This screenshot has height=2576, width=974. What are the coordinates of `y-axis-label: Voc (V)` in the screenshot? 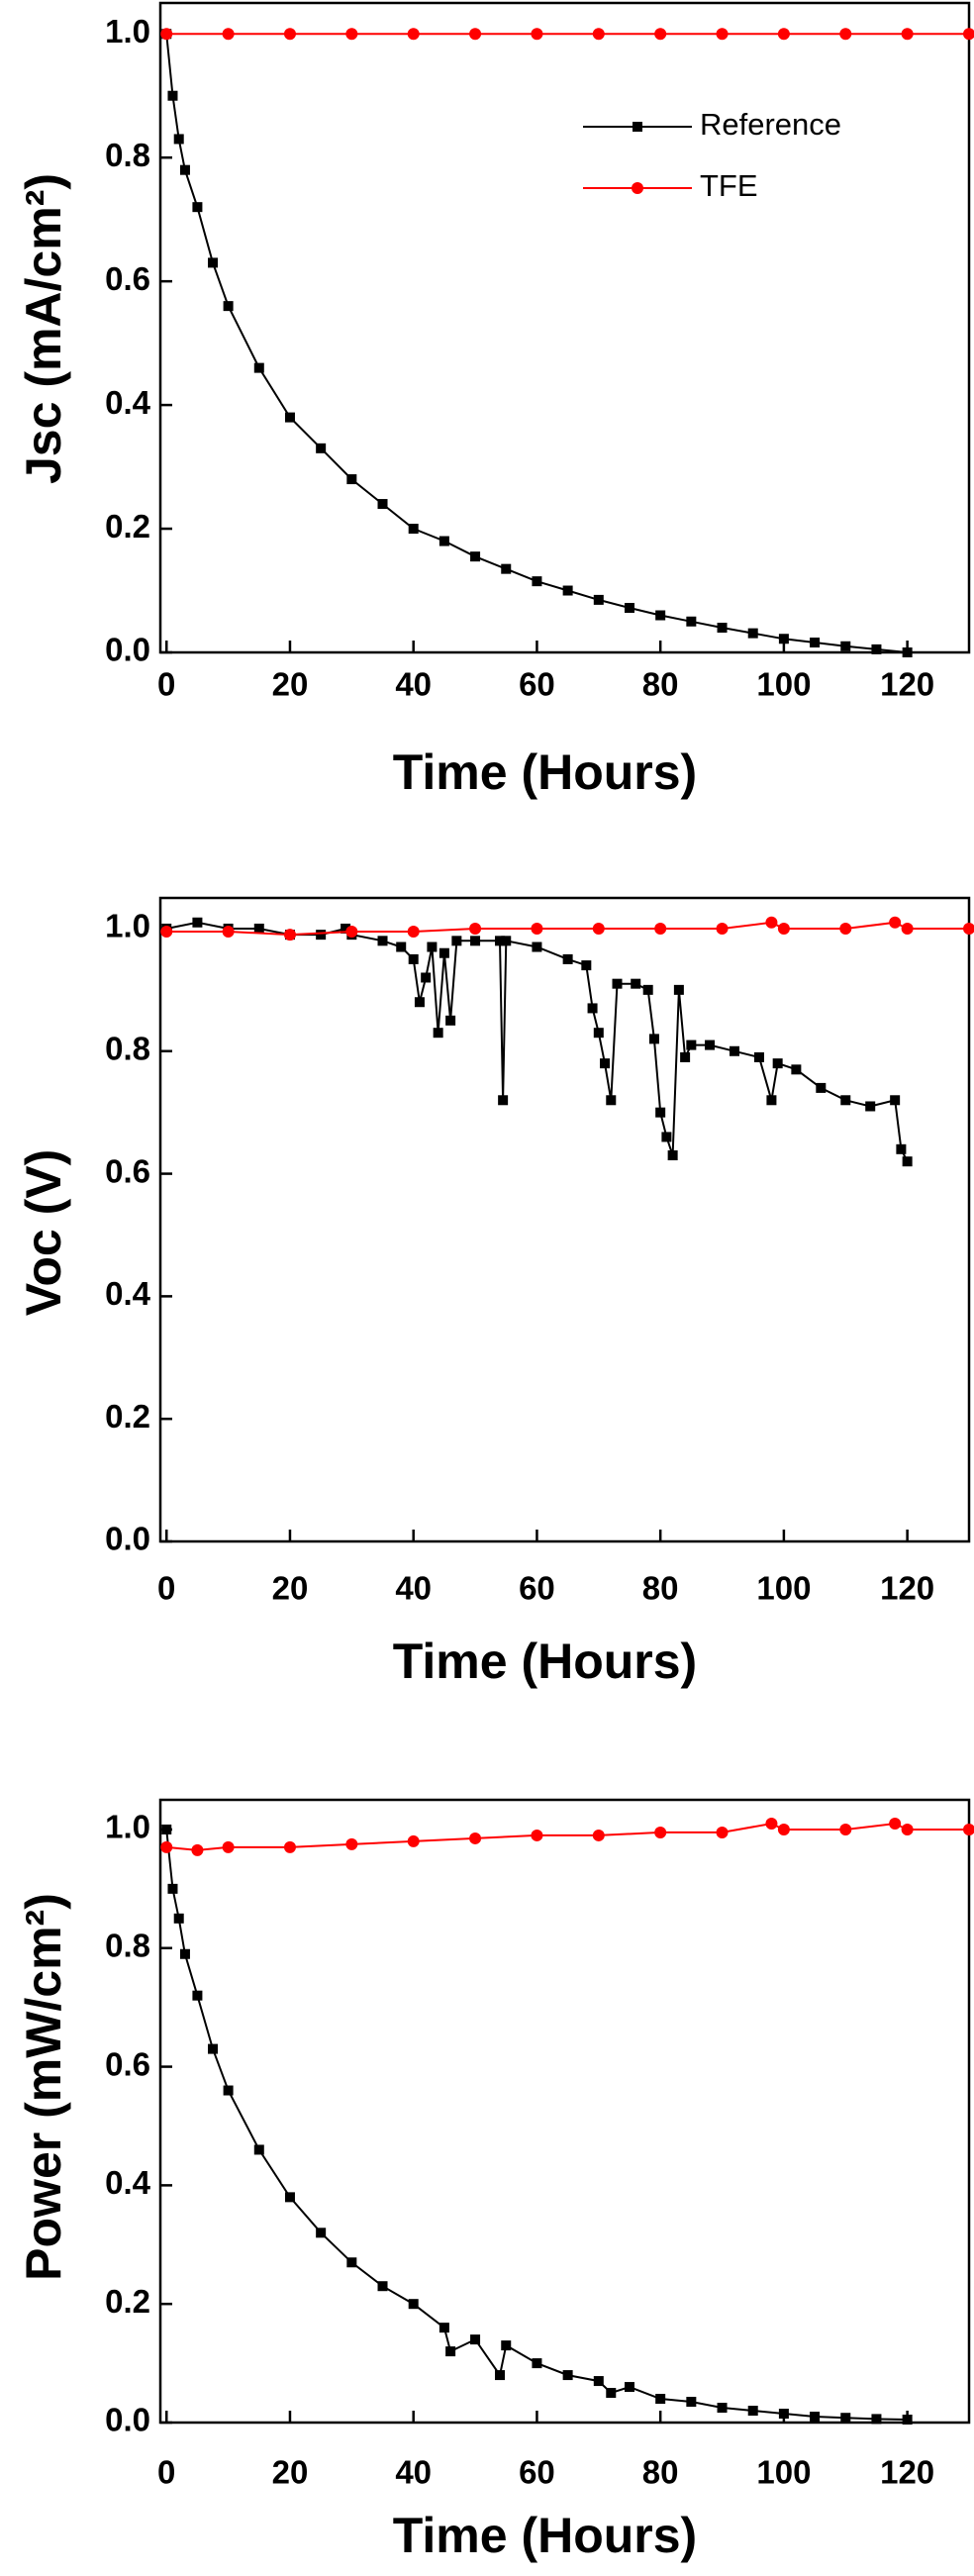 It's located at (43, 1233).